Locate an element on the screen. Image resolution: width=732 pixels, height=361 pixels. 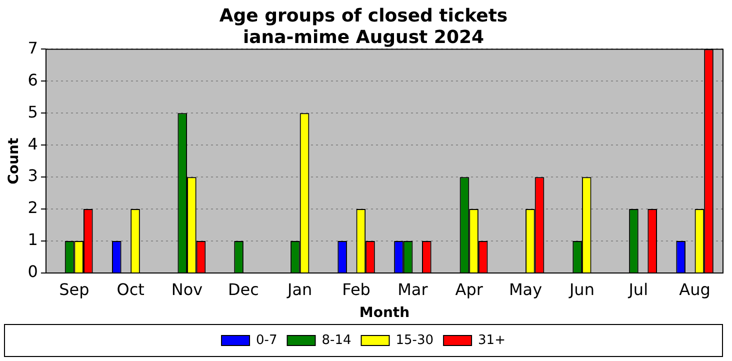
x-tick-label: Jun is located at coordinates (581, 289).